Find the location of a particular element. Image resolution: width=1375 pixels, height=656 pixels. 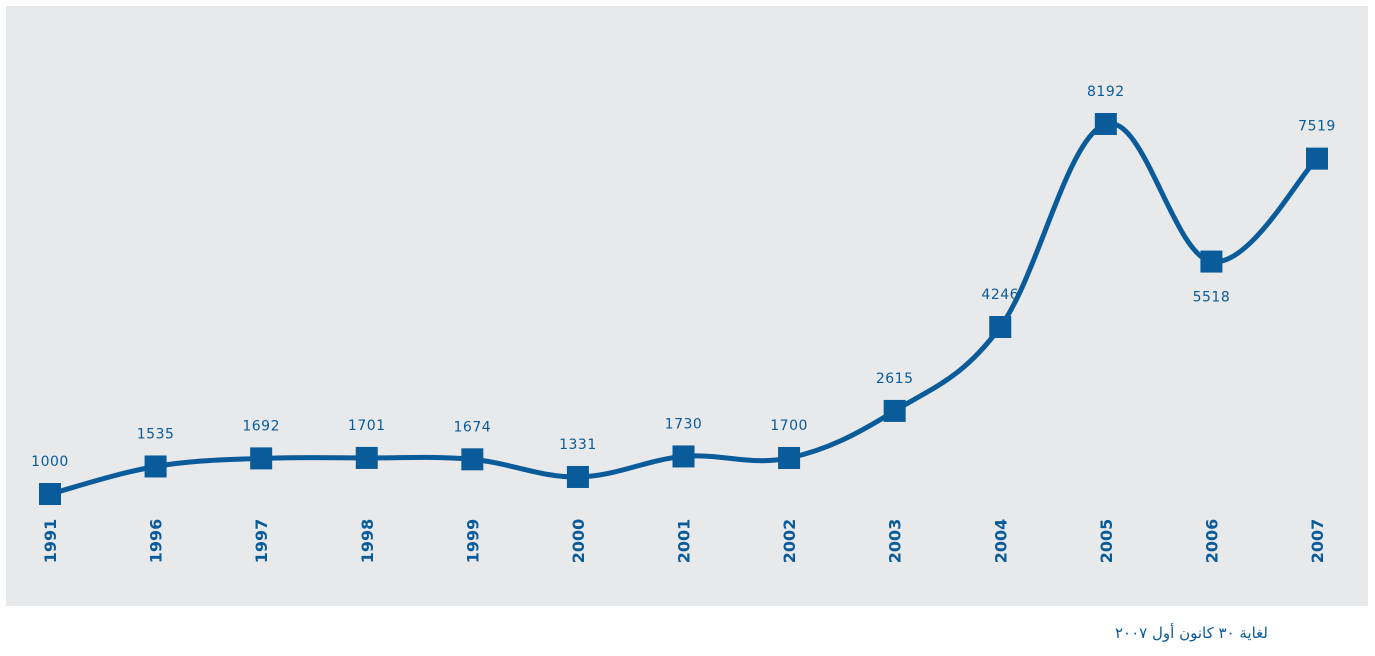

data-label: 1674 is located at coordinates (473, 427).